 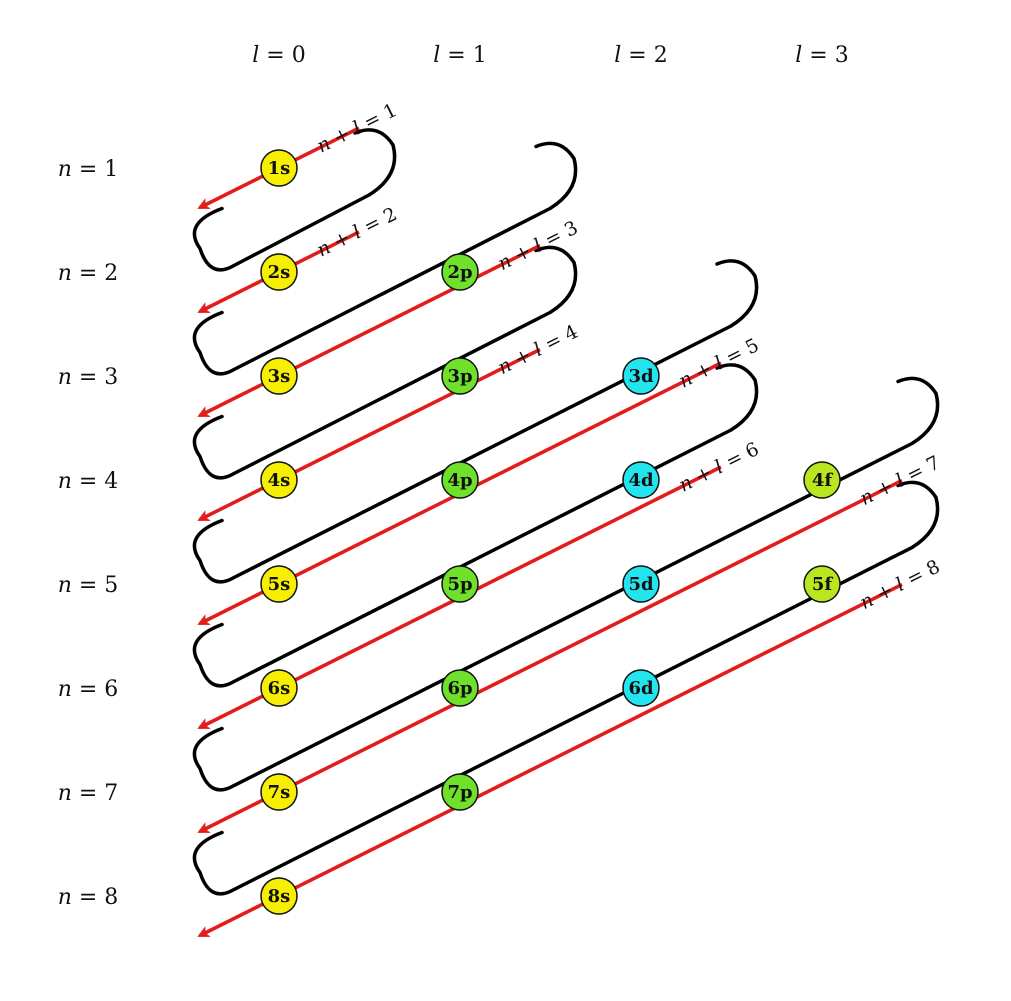 I want to click on orbital-4f: 4f, so click(x=822, y=480).